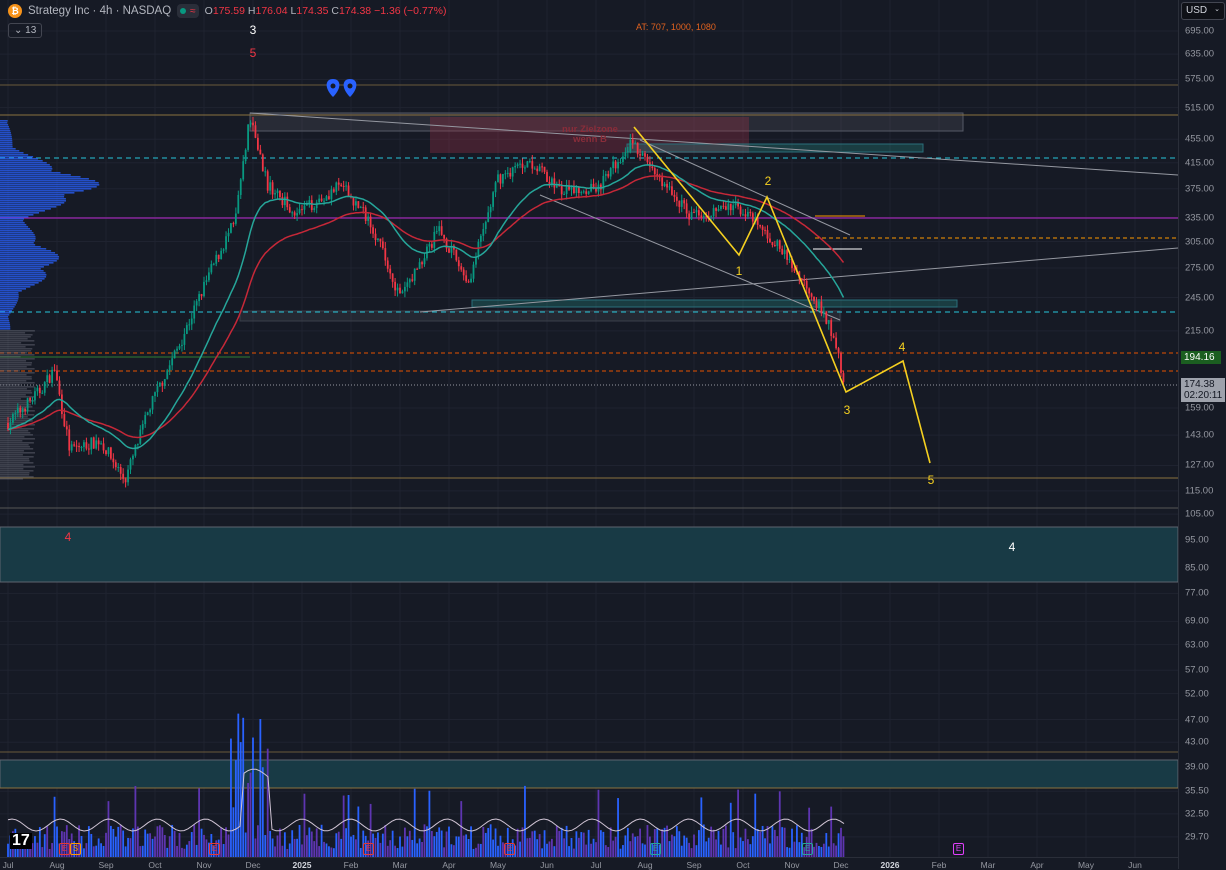  Describe the element at coordinates (1203, 390) in the screenshot. I see `current-price-tag: 174.38 02:20:11` at that location.